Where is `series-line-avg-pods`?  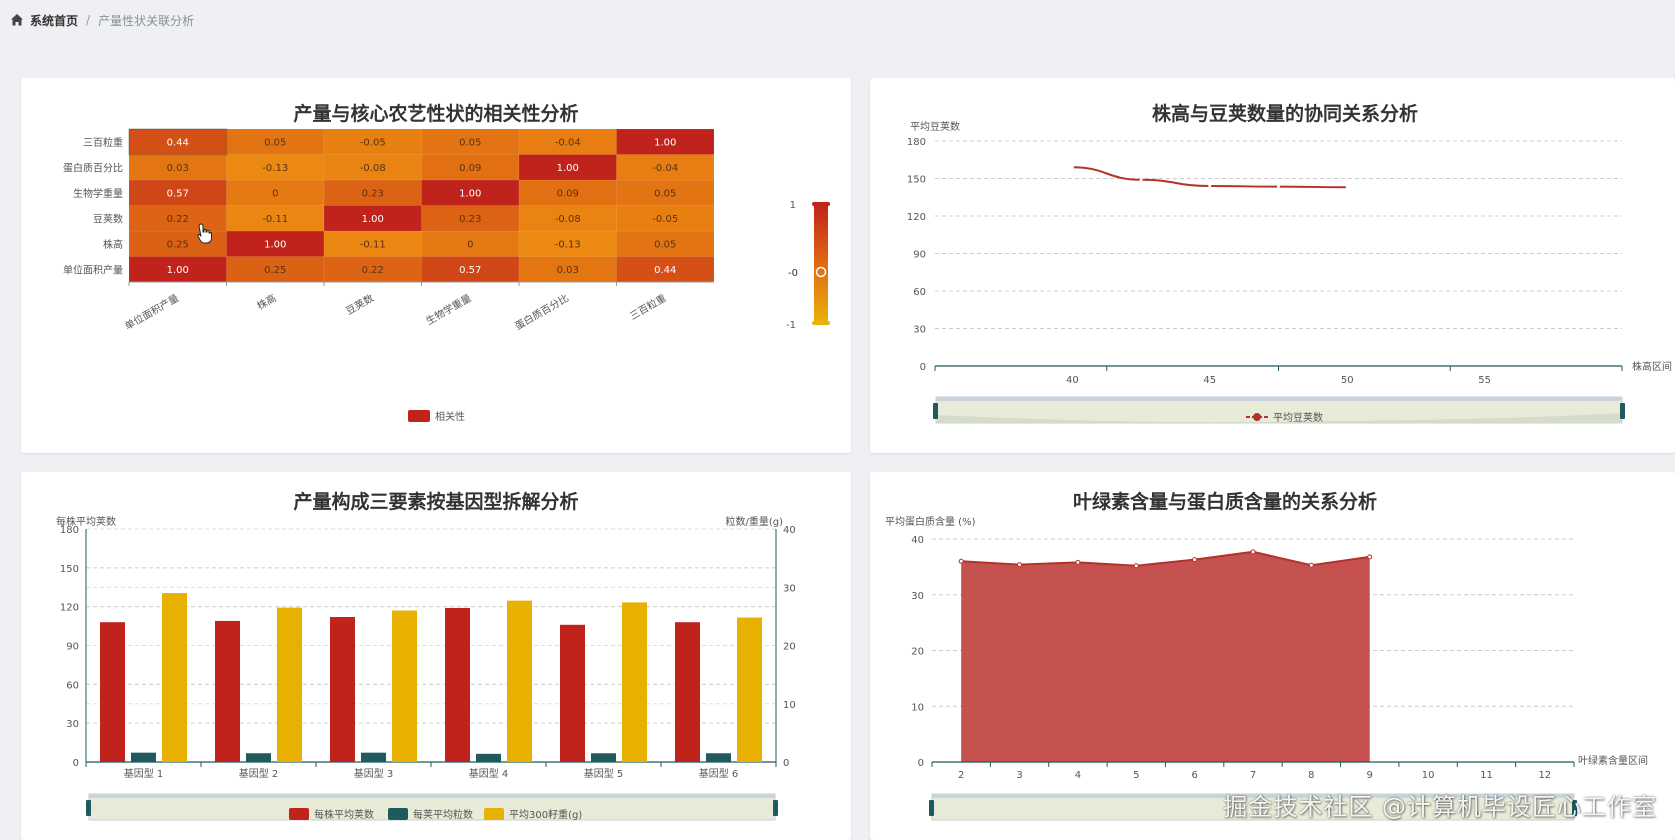 series-line-avg-pods is located at coordinates (1210, 177).